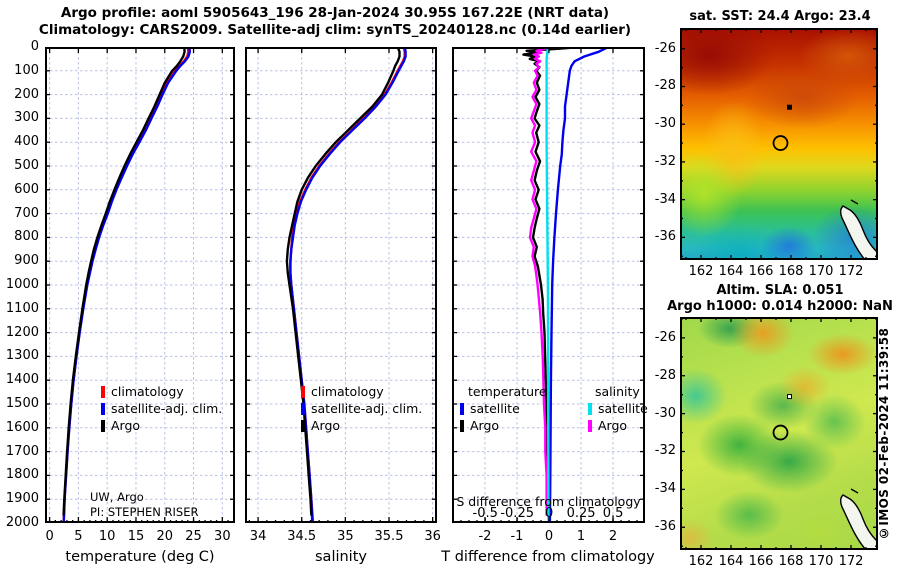 This screenshot has height=580, width=900. Describe the element at coordinates (617, 391) in the screenshot. I see `legend-header-salinity: salinity` at that location.